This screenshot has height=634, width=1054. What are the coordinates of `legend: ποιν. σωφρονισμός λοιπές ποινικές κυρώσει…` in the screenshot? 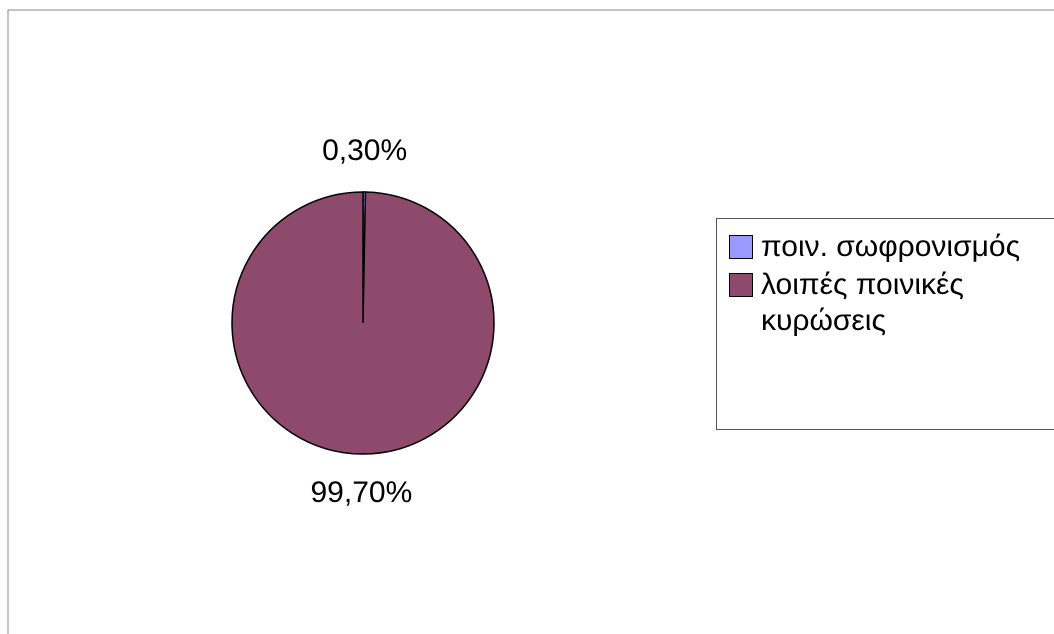 It's located at (885, 324).